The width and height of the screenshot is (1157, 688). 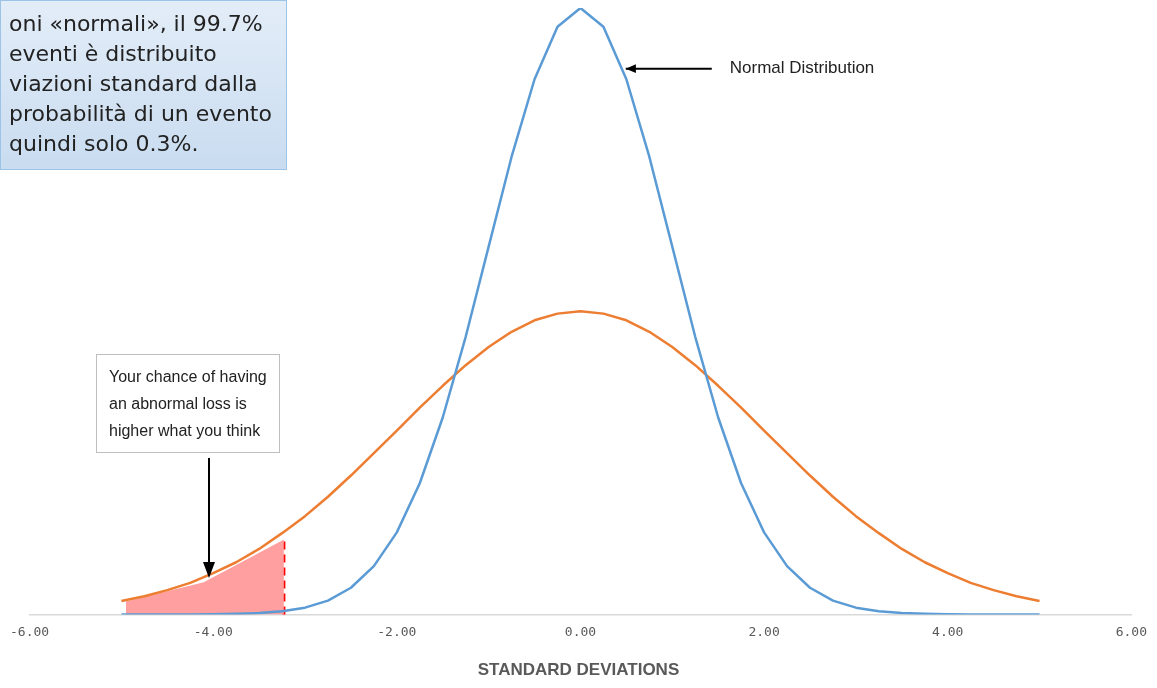 I want to click on annotation: oni «normali», il 99.7% eventi è distribuito viazioni standard dalla probabilità di un evento quindi solo 0.3%., so click(x=143, y=85).